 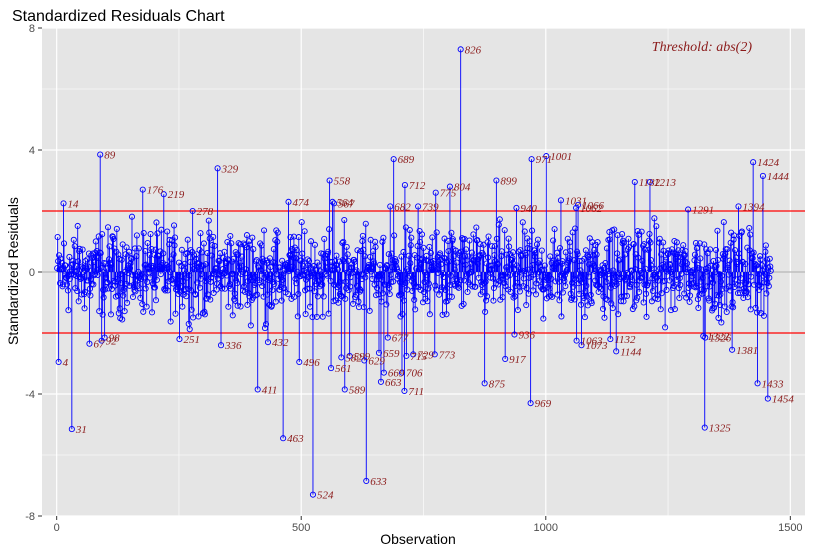 What do you see at coordinates (391, 354) in the screenshot?
I see `outlier-label: 659` at bounding box center [391, 354].